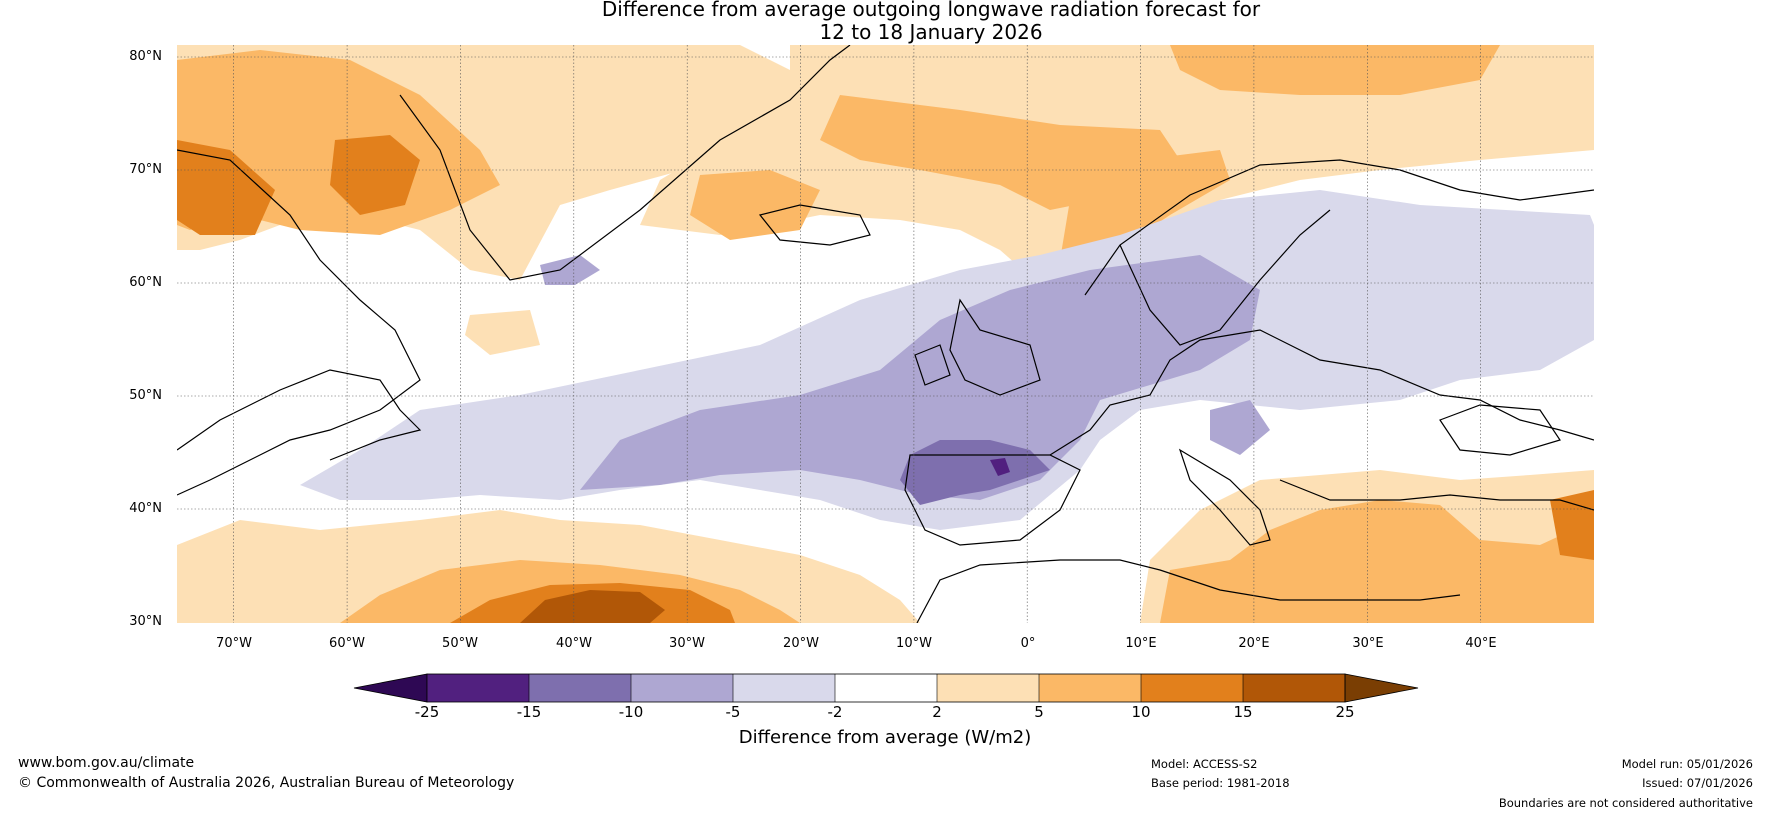 The width and height of the screenshot is (1770, 816). What do you see at coordinates (1436, 495) in the screenshot?
I see `coastline-greece-turkey` at bounding box center [1436, 495].